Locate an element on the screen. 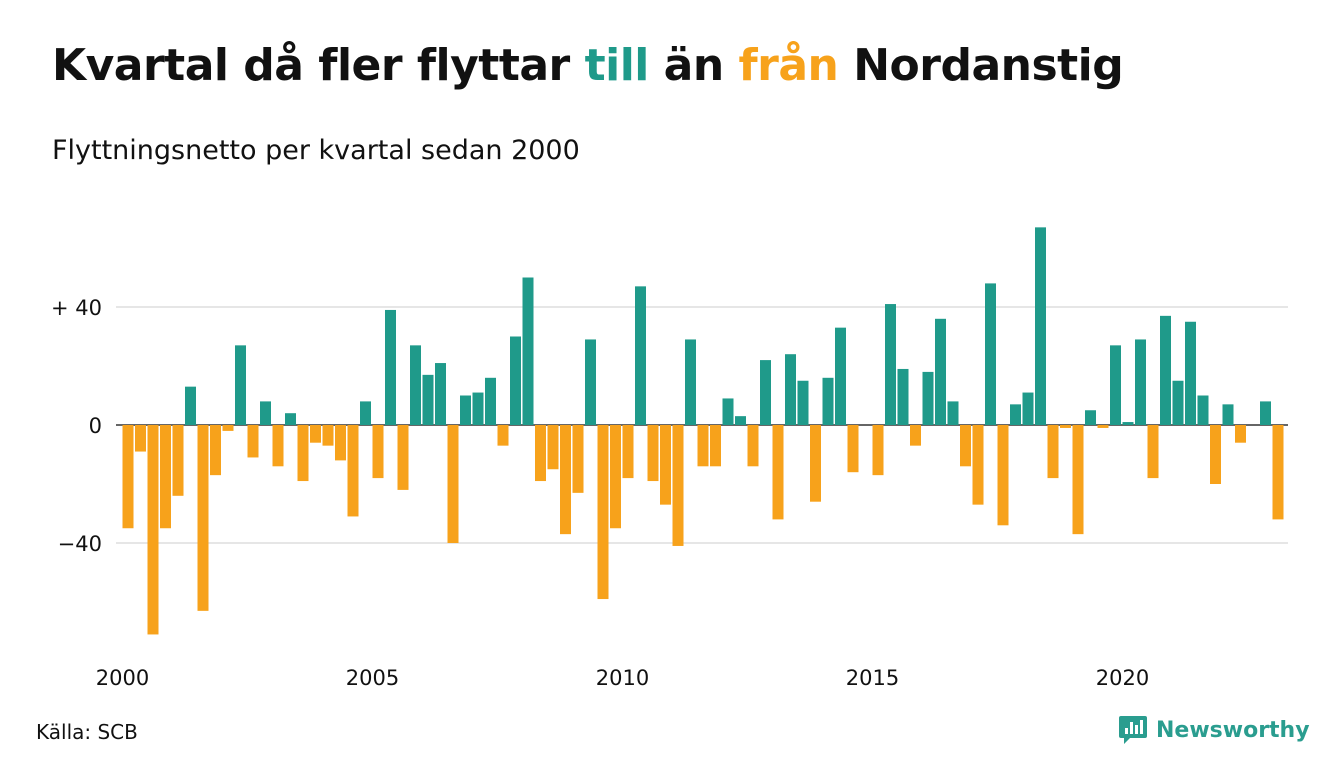 The image size is (1340, 780). title-part-1: Kvartal då fler flyttar is located at coordinates (318, 65).